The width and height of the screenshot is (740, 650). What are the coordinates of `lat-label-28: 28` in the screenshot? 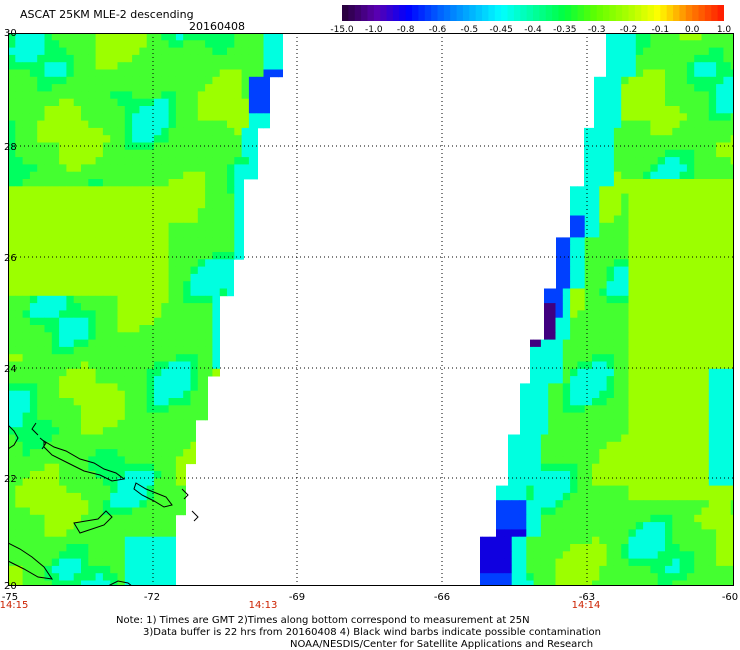 It's located at (10, 147).